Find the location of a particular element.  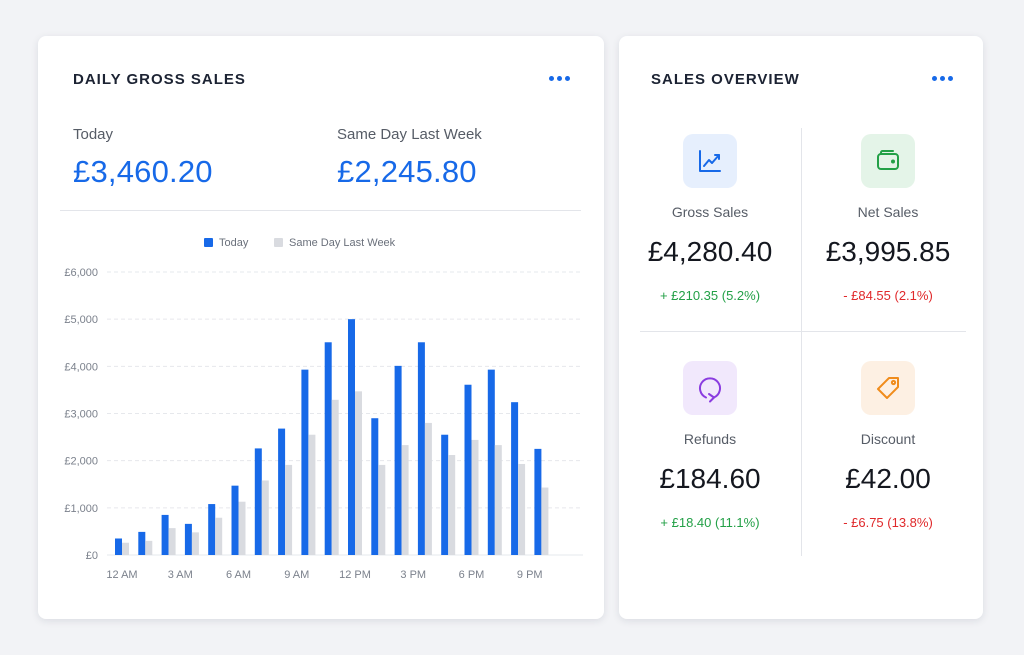

last-week-label: Same Day Last Week is located at coordinates (409, 134).